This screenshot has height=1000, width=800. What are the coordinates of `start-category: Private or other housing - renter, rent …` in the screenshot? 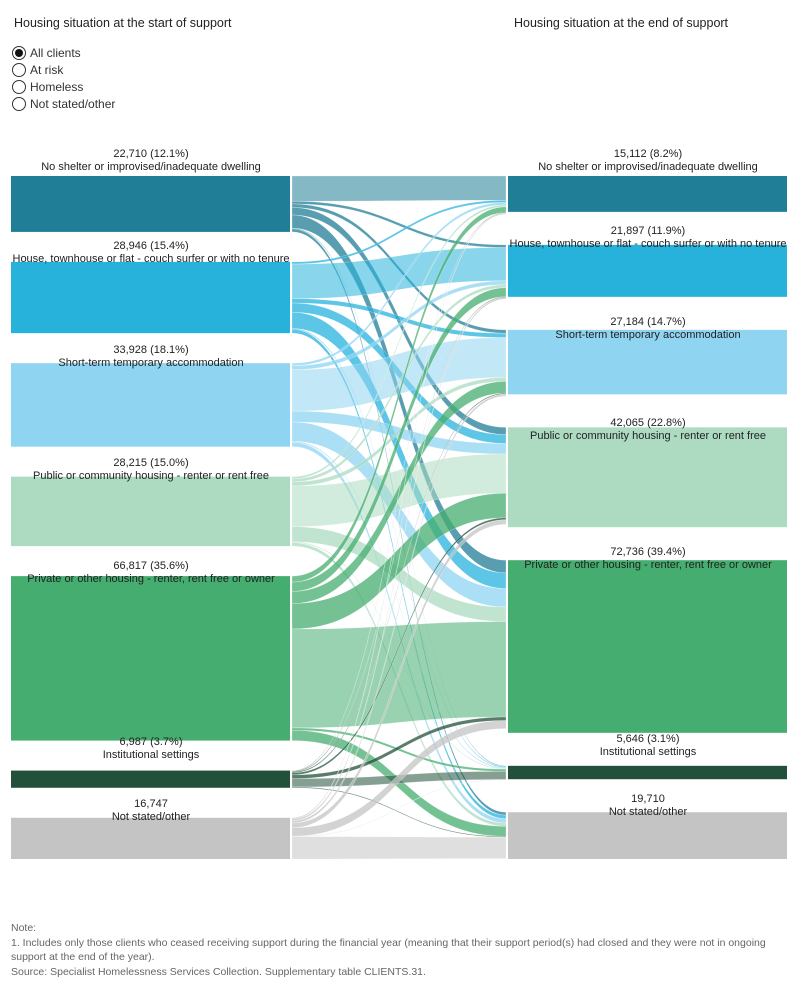 It's located at (151, 579).